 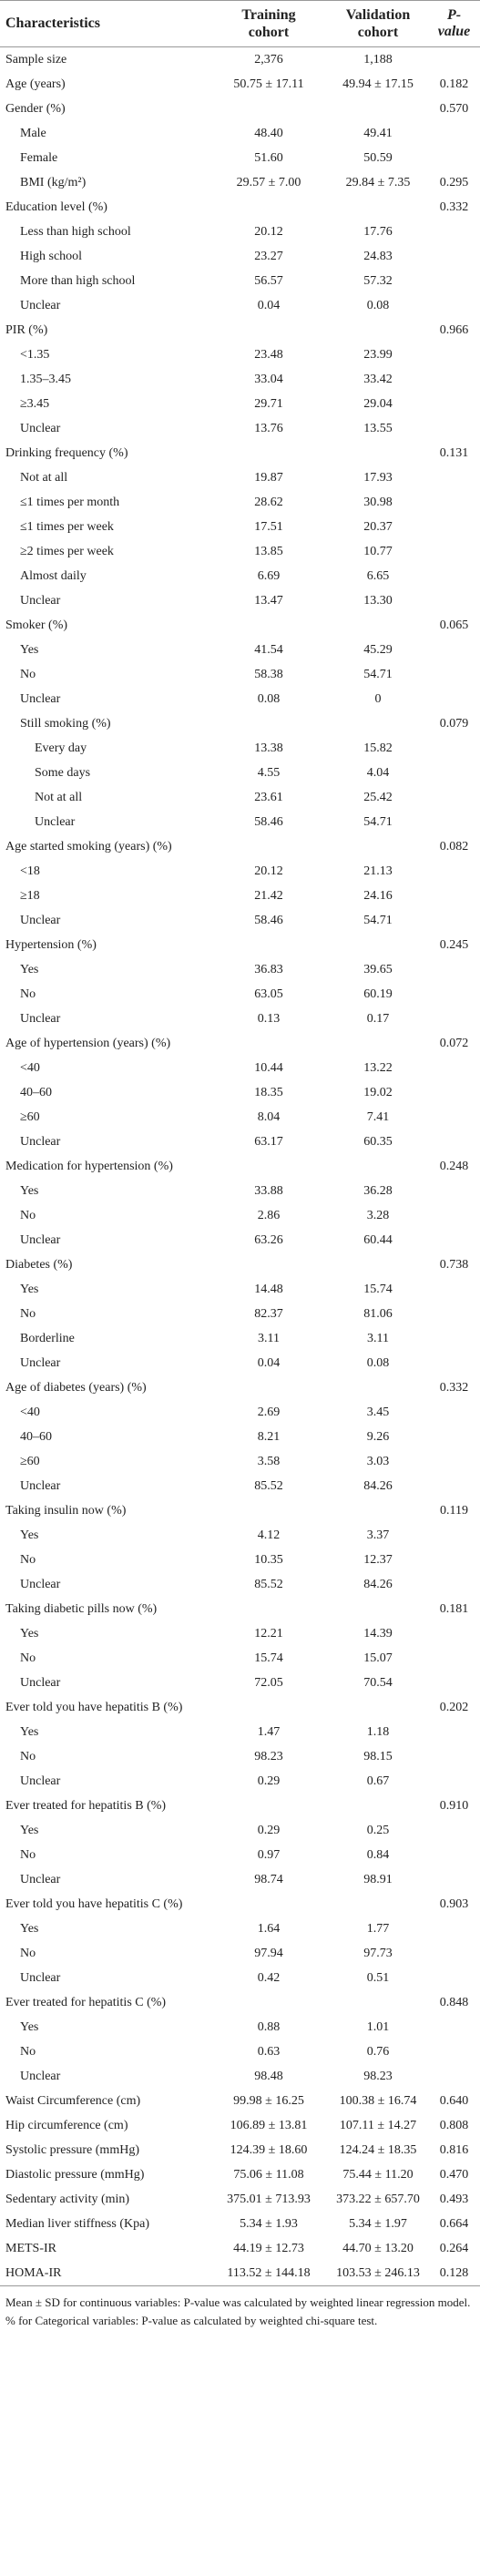 What do you see at coordinates (378, 2199) in the screenshot?
I see `validation-cell: 373.22 ± 657.70` at bounding box center [378, 2199].